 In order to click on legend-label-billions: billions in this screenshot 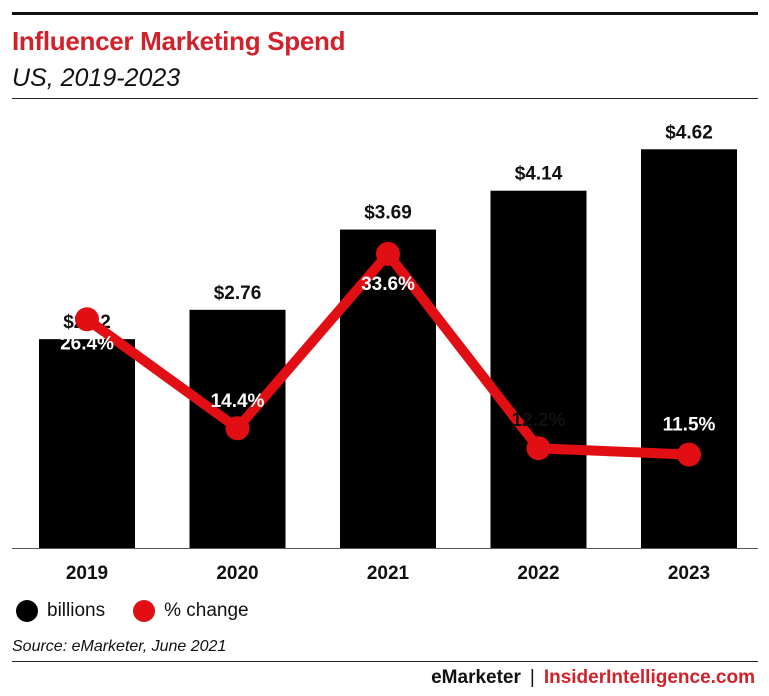, I will do `click(76, 610)`.